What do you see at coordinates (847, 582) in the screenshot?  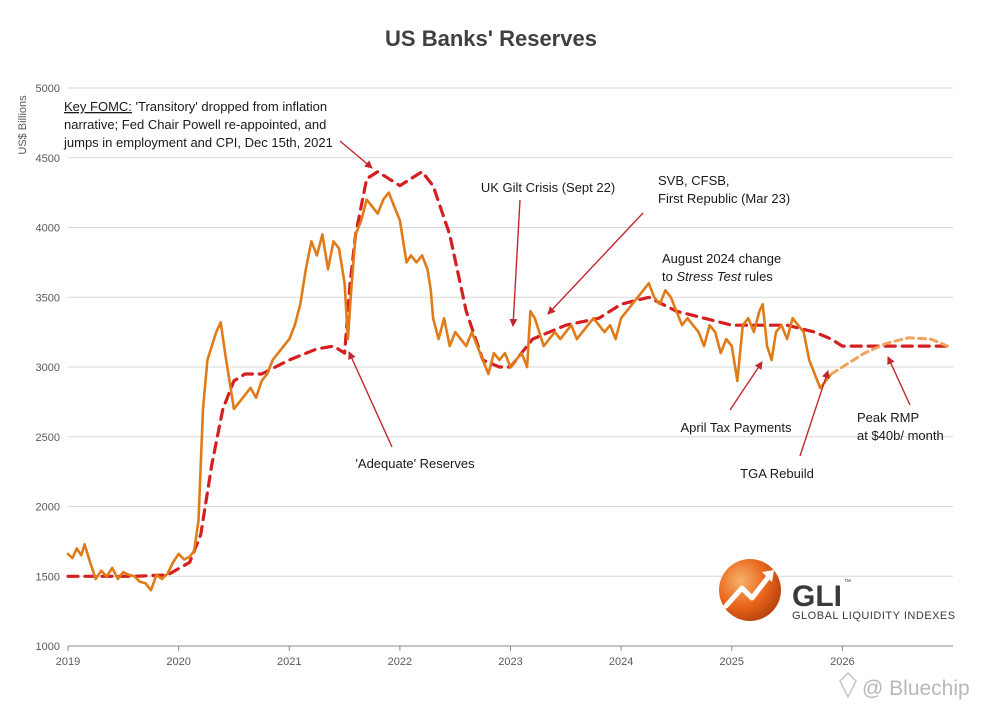 I see `logo-tm: ™` at bounding box center [847, 582].